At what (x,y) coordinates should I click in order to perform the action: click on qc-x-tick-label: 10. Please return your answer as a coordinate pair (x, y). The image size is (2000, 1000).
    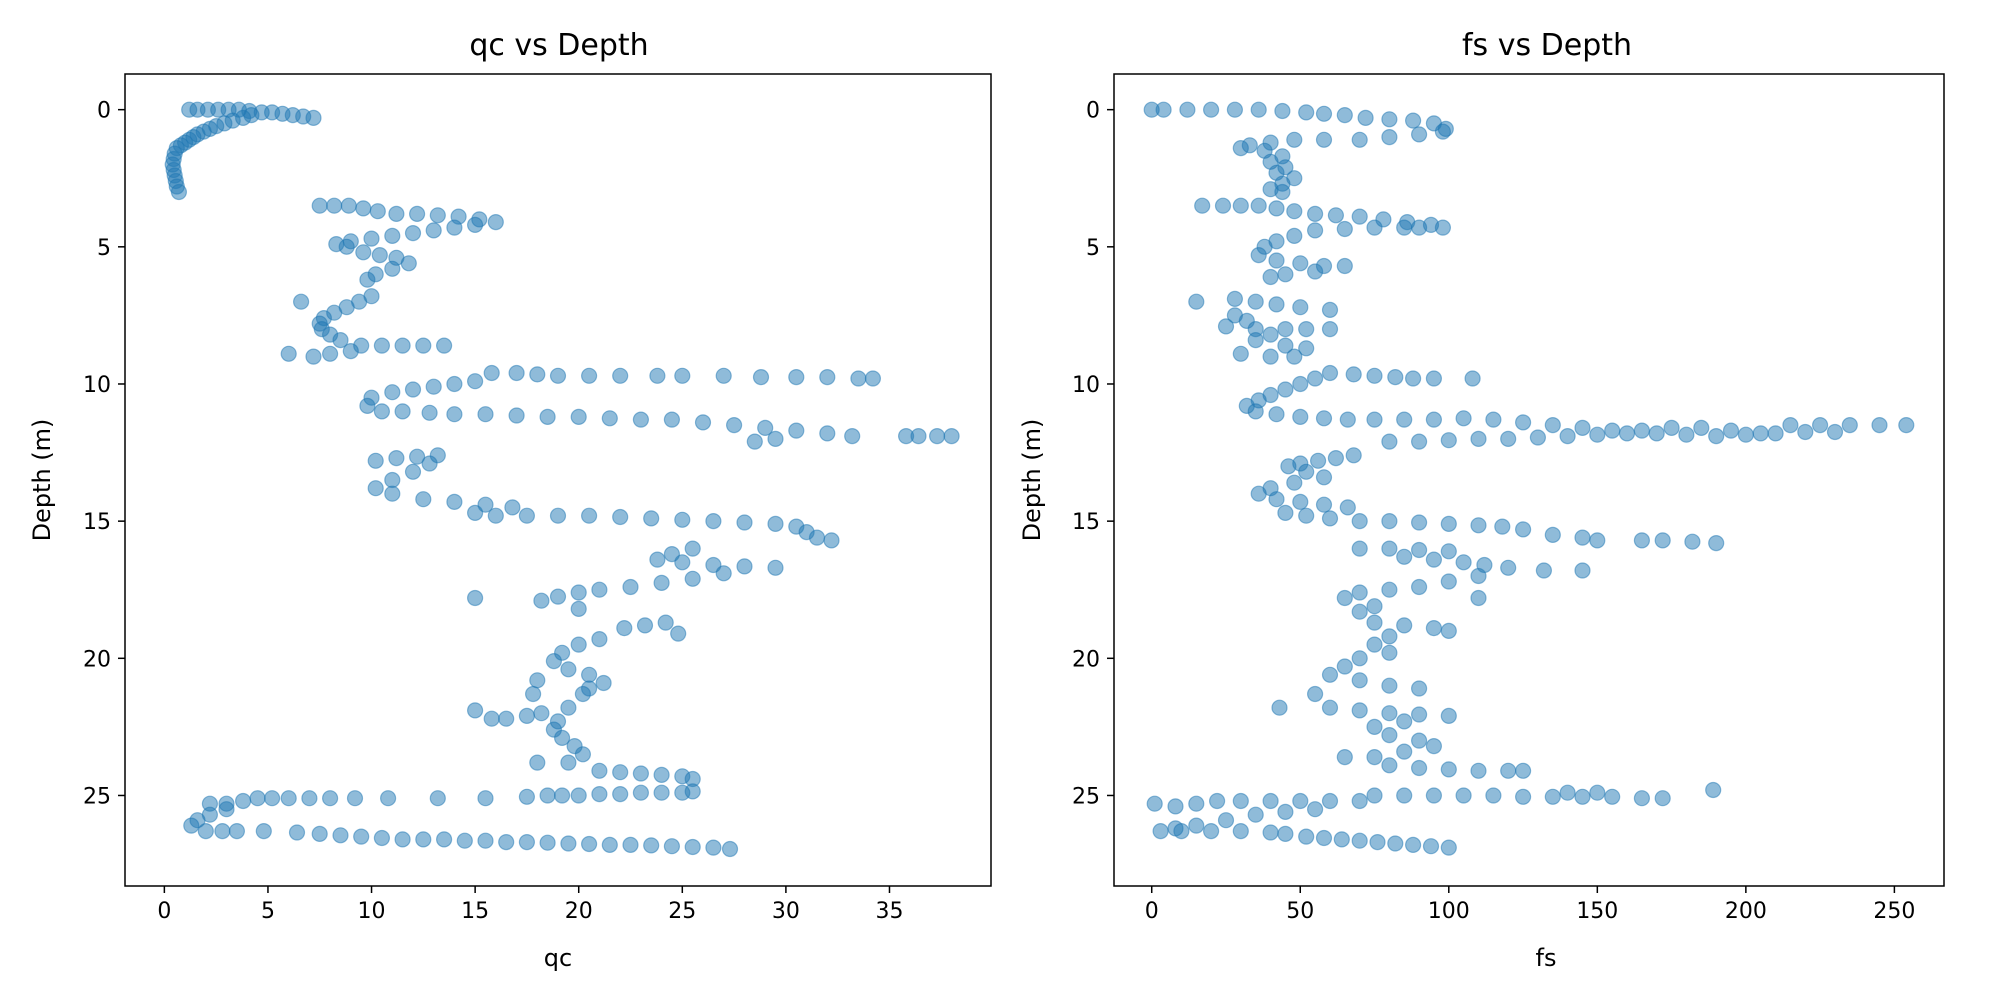
    Looking at the image, I should click on (372, 911).